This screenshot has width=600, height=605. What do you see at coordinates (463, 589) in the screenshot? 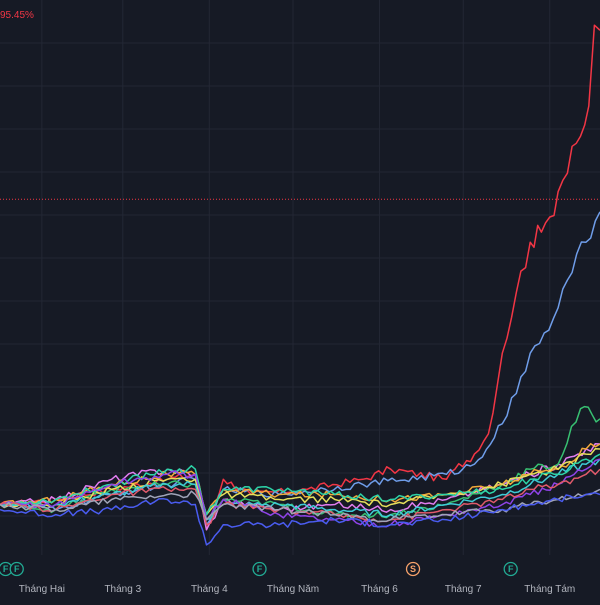
I see `x-tick-label: Tháng 7` at bounding box center [463, 589].